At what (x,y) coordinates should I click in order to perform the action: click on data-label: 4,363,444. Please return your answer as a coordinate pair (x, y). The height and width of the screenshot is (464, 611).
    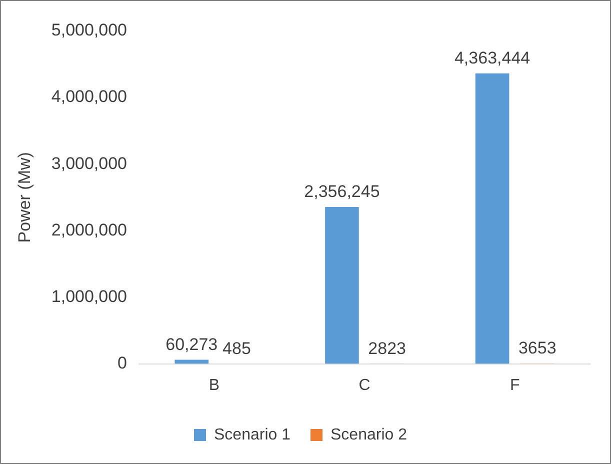
    Looking at the image, I should click on (492, 58).